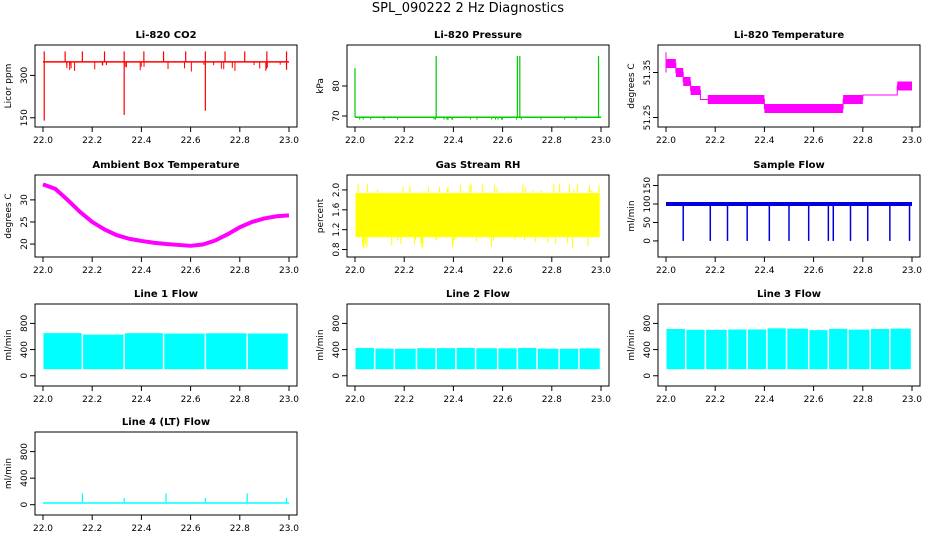 This screenshot has width=936, height=540. I want to click on y-tick-label: 51.25, so click(648, 118).